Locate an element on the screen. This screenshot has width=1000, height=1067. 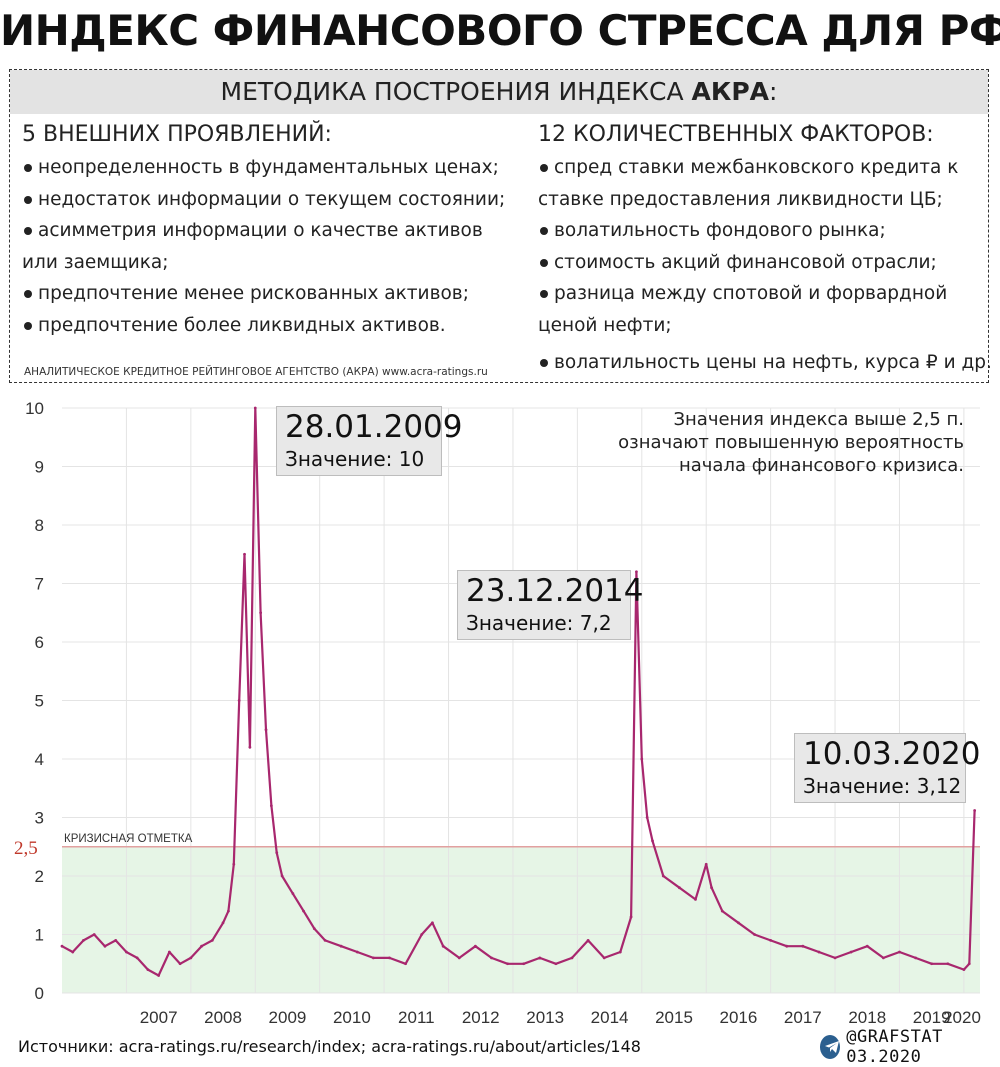
note-line: начала финансового кризиса. is located at coordinates (821, 465).